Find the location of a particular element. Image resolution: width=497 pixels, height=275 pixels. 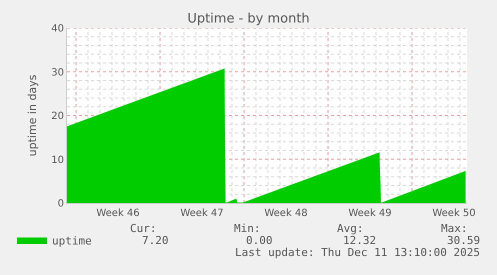

legend-label: uptime is located at coordinates (72, 241).